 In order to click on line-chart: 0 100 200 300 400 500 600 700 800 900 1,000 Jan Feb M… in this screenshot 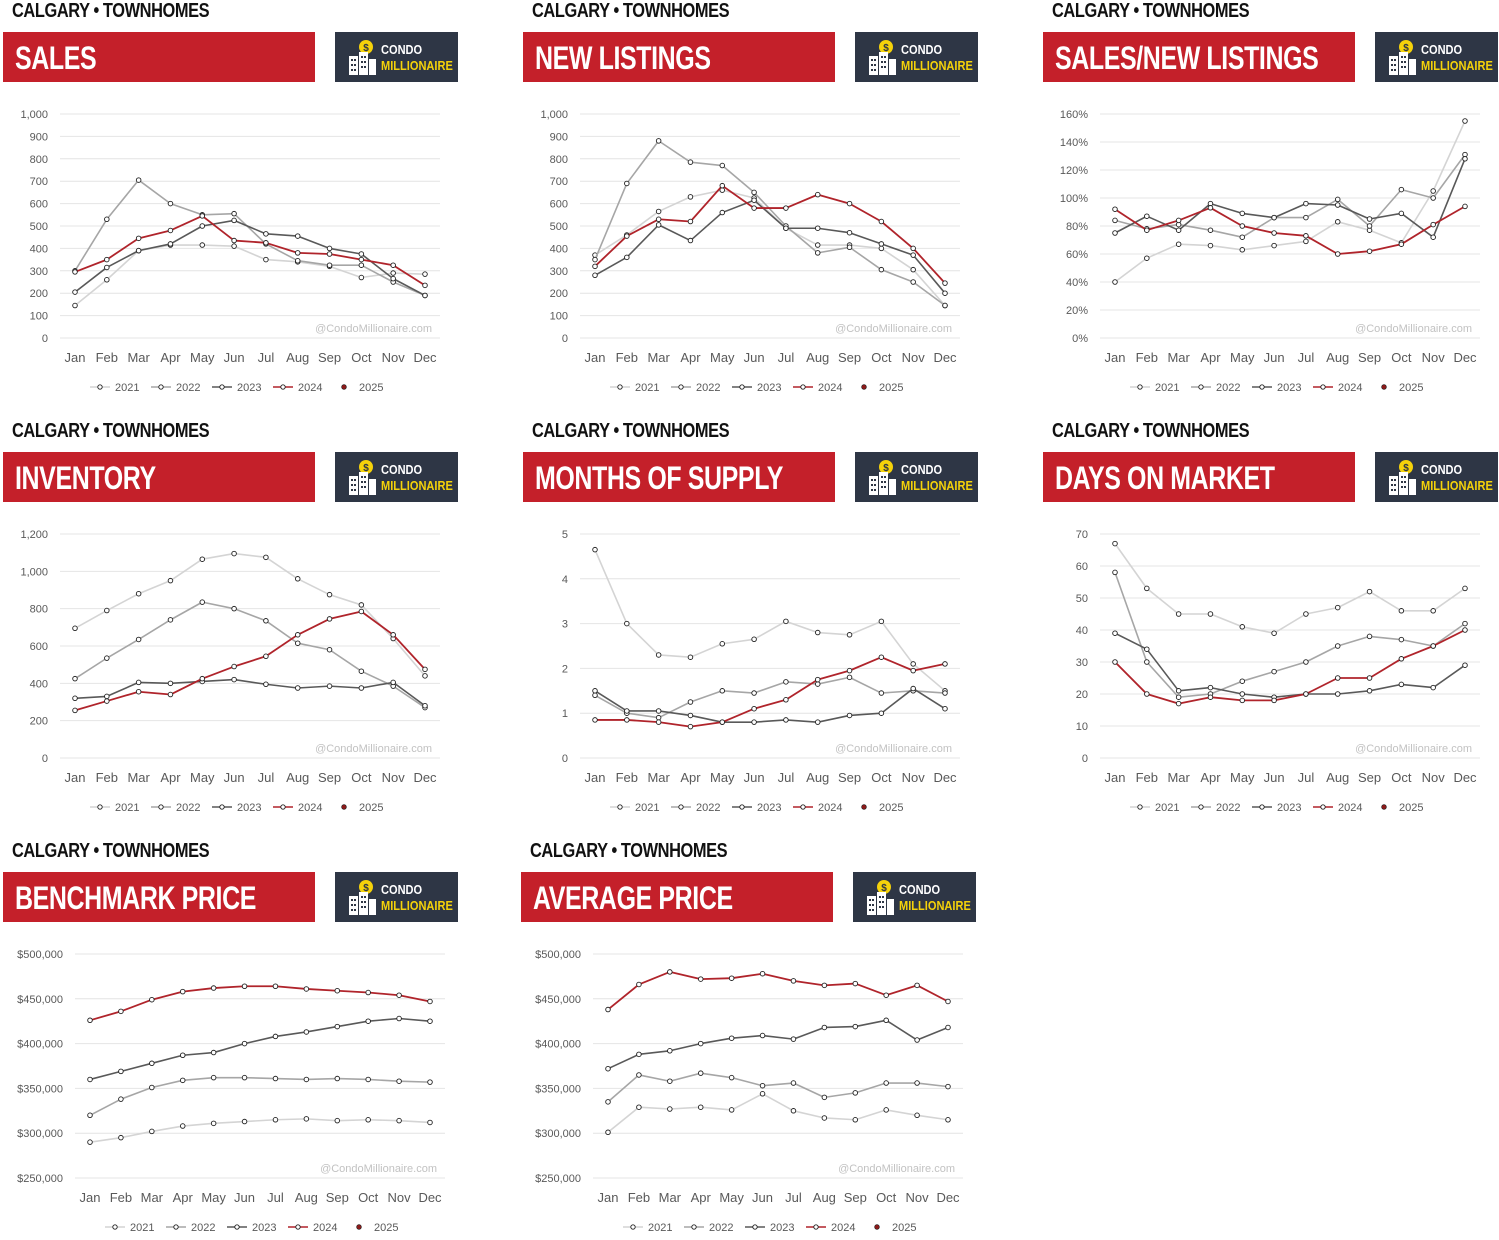, I will do `click(750, 251)`.